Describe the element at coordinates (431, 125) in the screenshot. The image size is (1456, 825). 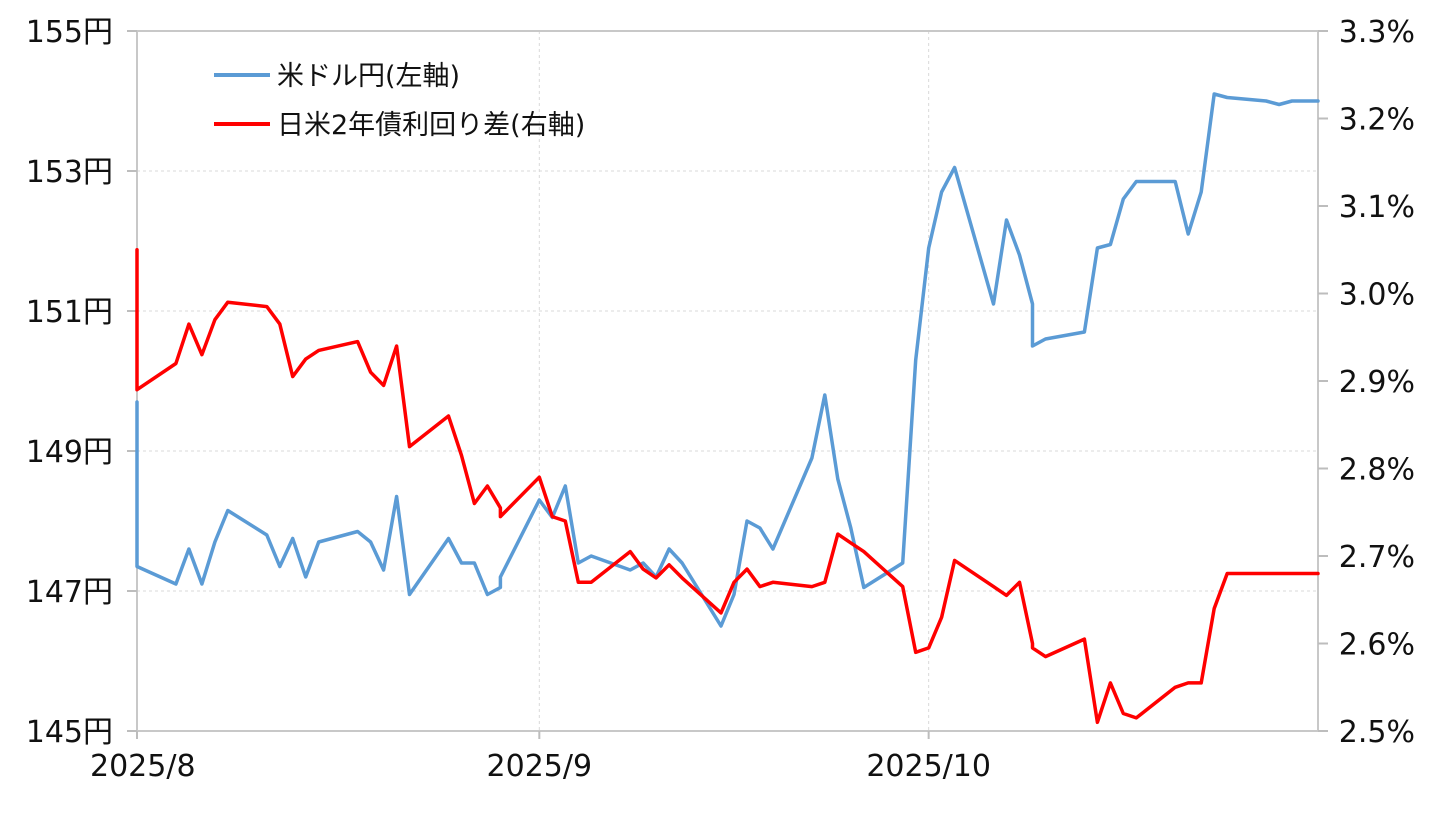
I see `legend-label: 日米2年債利回り差(右軸)` at that location.